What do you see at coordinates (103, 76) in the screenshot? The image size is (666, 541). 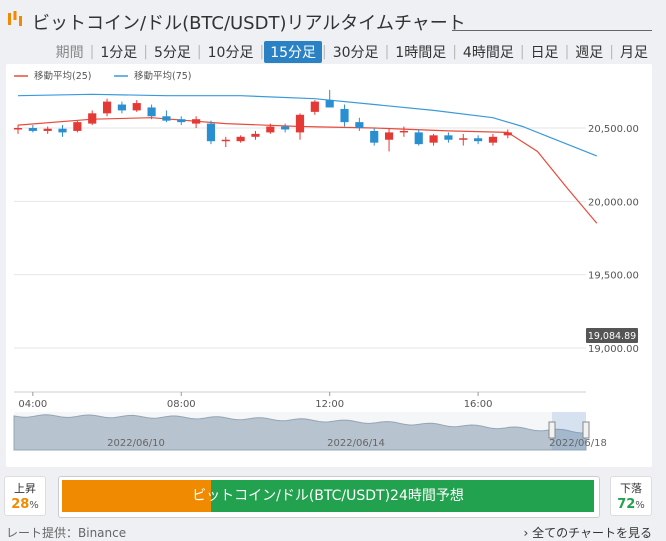 I see `legend: 移動平均(25) 移動平均(75)` at bounding box center [103, 76].